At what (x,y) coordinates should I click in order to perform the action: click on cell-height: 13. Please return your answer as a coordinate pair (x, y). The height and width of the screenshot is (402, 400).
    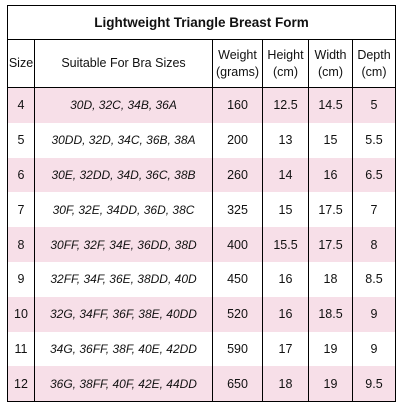
    Looking at the image, I should click on (285, 140).